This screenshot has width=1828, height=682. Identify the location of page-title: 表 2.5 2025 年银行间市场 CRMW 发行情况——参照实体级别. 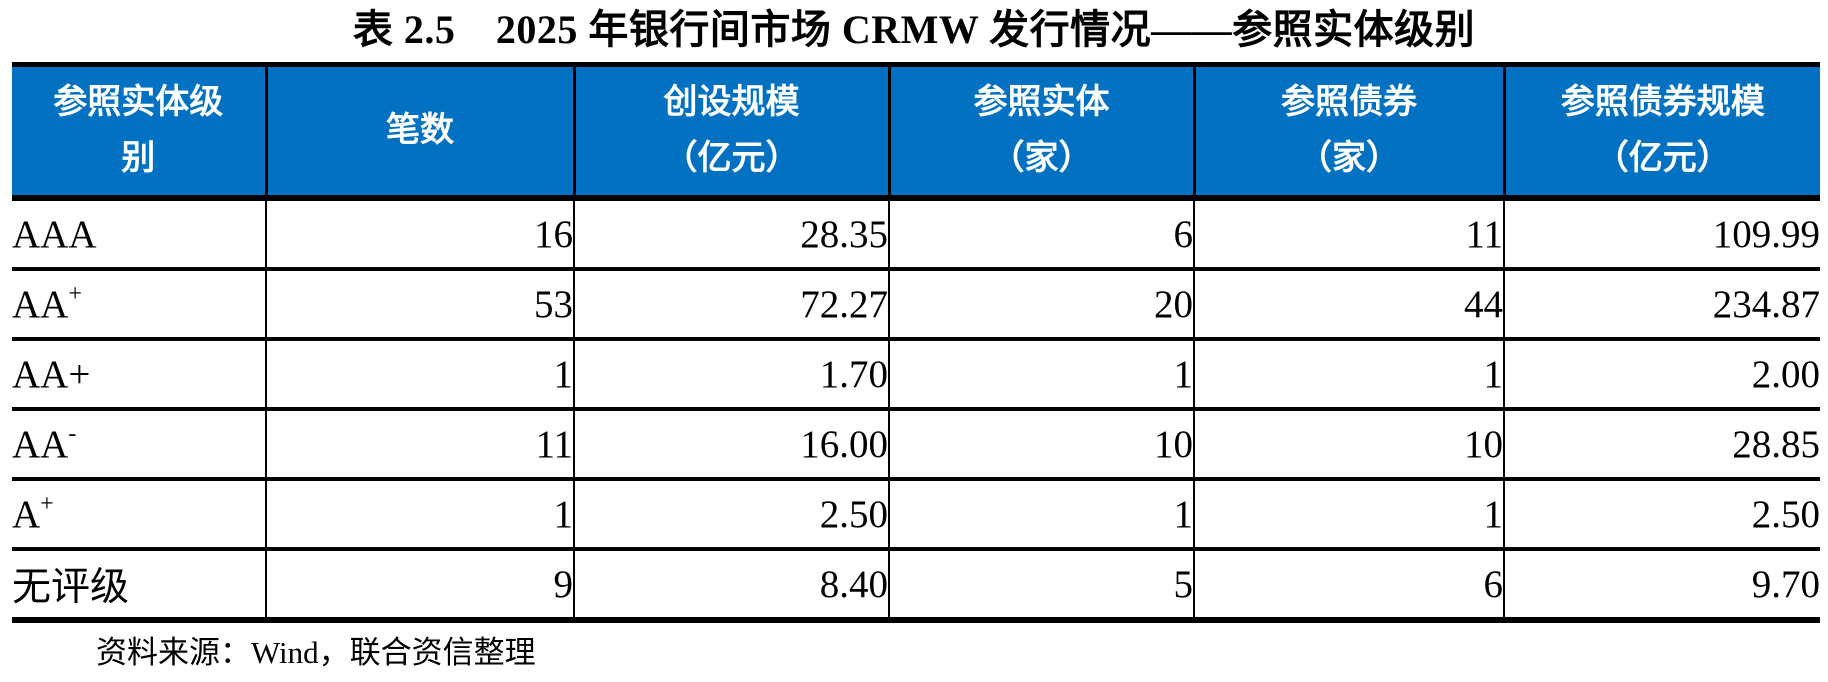
(914, 29).